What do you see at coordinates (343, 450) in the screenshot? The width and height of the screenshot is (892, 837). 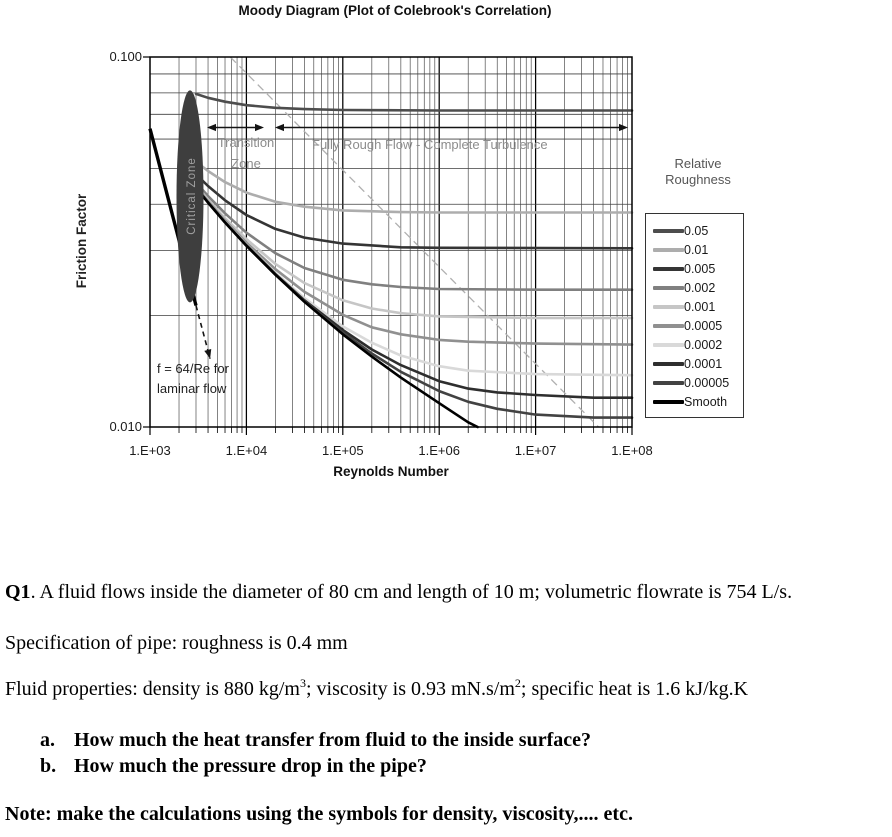 I see `x-tick-label: 1.E+05` at bounding box center [343, 450].